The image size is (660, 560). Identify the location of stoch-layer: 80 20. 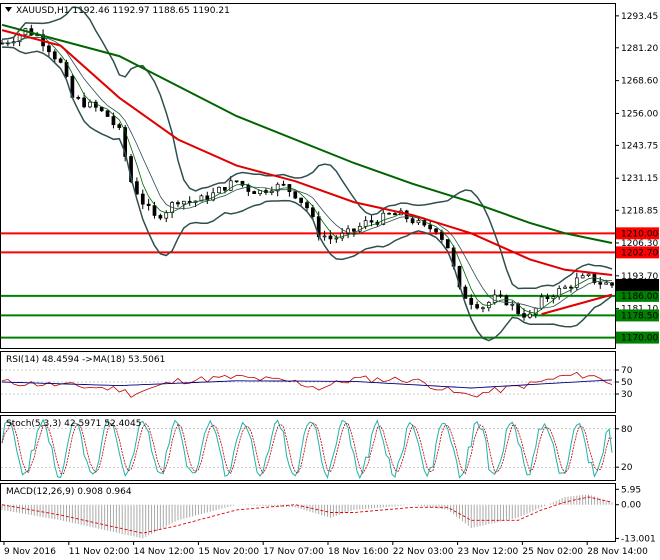
(317, 449).